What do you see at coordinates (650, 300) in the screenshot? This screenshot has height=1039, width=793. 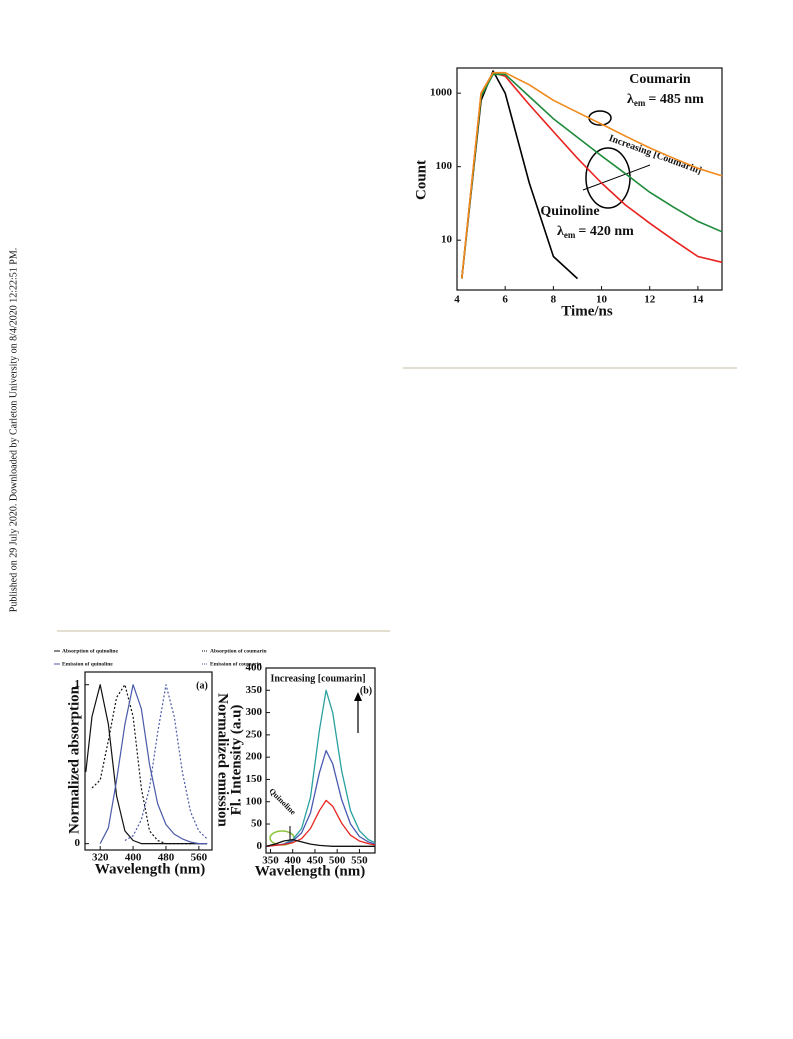 I see `x-tick-label: 12` at bounding box center [650, 300].